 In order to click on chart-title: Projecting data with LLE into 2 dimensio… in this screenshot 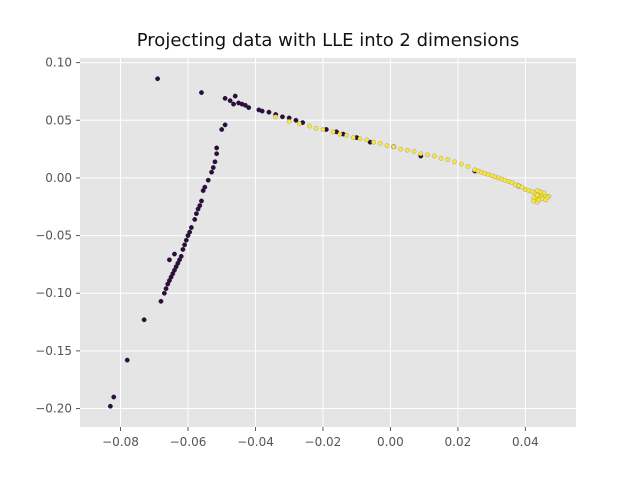, I will do `click(328, 40)`.